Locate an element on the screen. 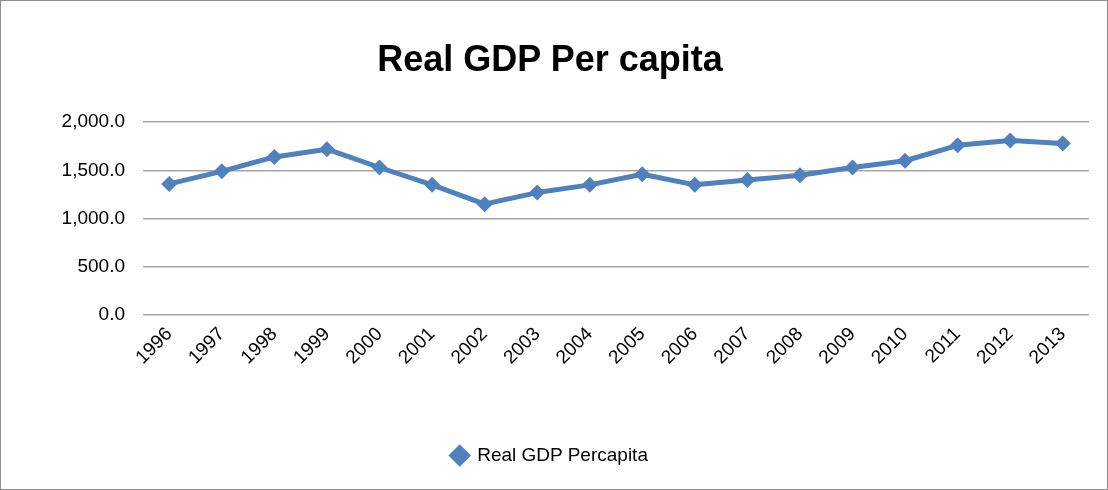  y-tick-label: 2,000.0 is located at coordinates (93, 121).